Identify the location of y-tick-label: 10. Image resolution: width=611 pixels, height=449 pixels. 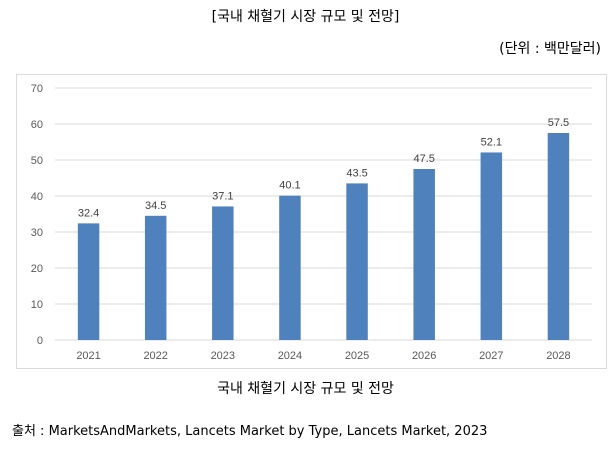
(37, 305).